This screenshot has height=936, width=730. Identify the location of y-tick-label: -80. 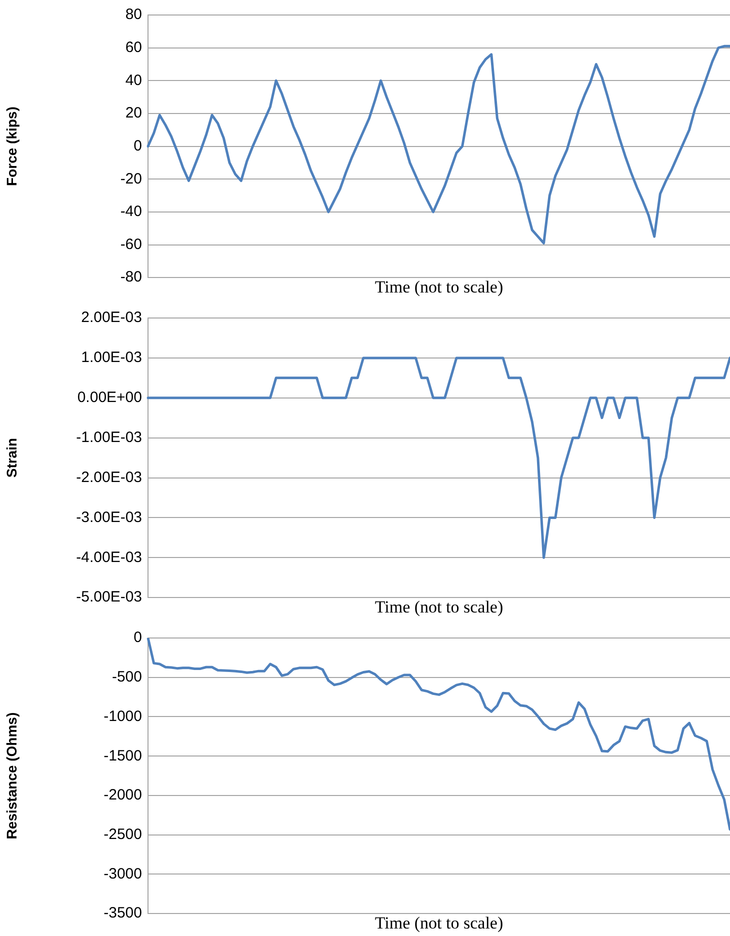
(131, 277).